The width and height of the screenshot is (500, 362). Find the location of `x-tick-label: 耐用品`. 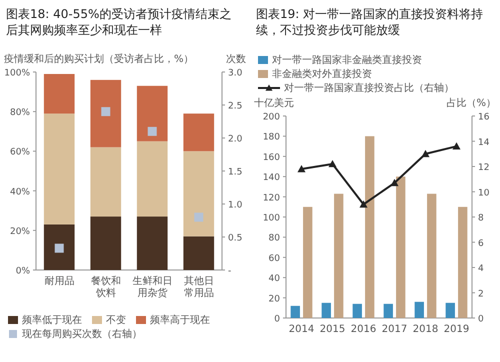

x-tick-label: 耐用品 is located at coordinates (59, 281).